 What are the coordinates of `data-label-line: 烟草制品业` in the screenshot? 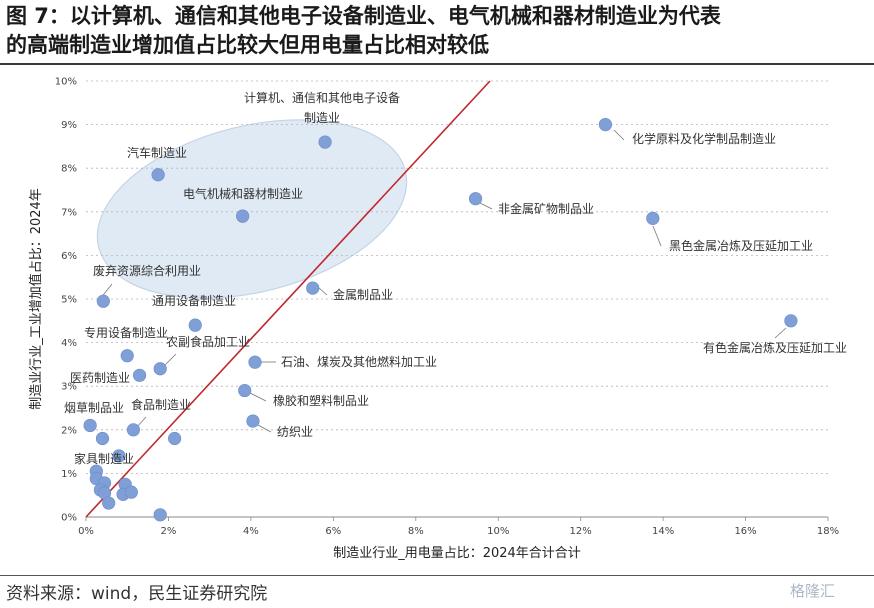 It's located at (94, 408).